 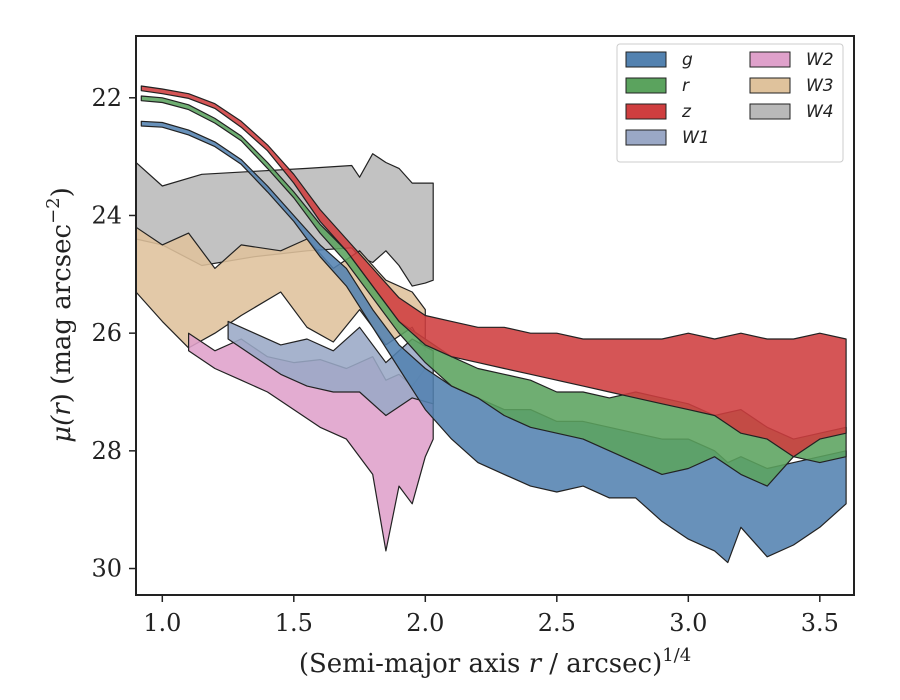 What do you see at coordinates (770, 59) in the screenshot?
I see `legend-swatch-w2` at bounding box center [770, 59].